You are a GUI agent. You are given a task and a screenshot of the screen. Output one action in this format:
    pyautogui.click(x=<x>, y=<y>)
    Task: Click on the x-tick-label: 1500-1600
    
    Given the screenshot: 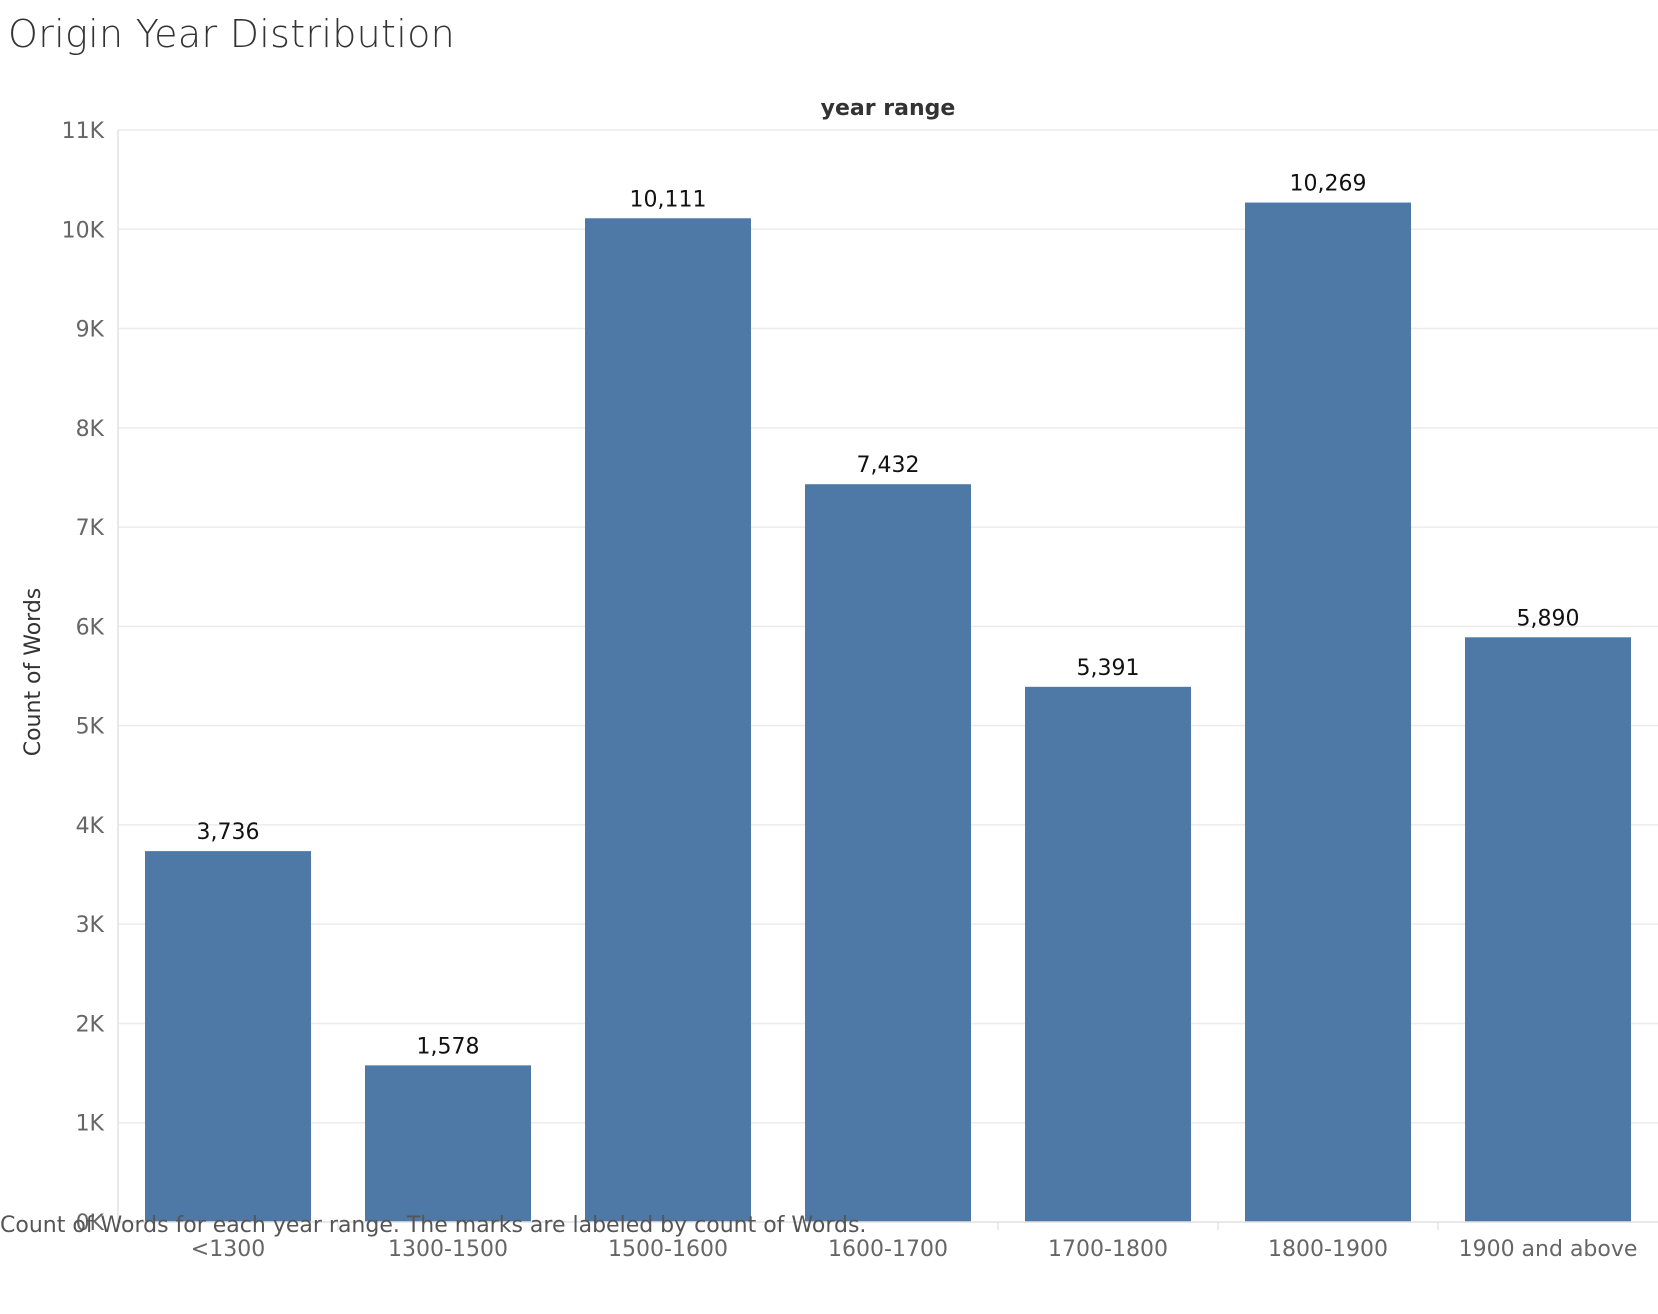 What is the action you would take?
    pyautogui.click(x=668, y=1249)
    